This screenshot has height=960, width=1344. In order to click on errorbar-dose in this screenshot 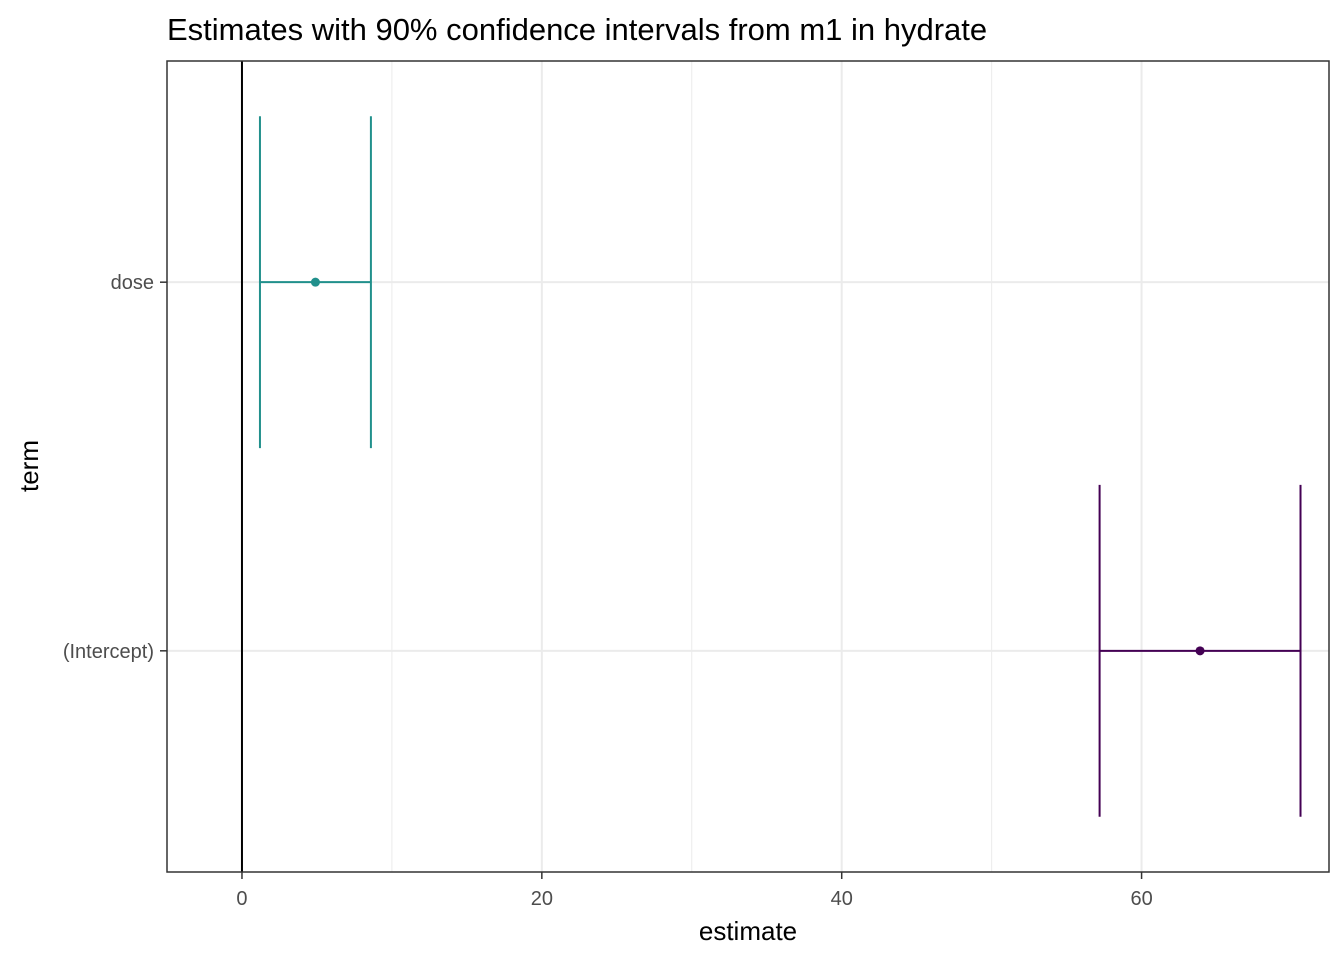, I will do `click(315, 282)`.